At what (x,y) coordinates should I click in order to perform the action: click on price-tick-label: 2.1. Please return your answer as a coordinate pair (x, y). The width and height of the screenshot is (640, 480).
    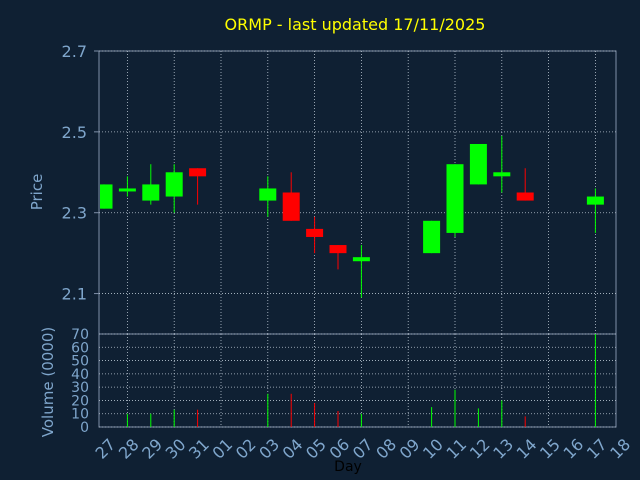
    Looking at the image, I should click on (74, 294).